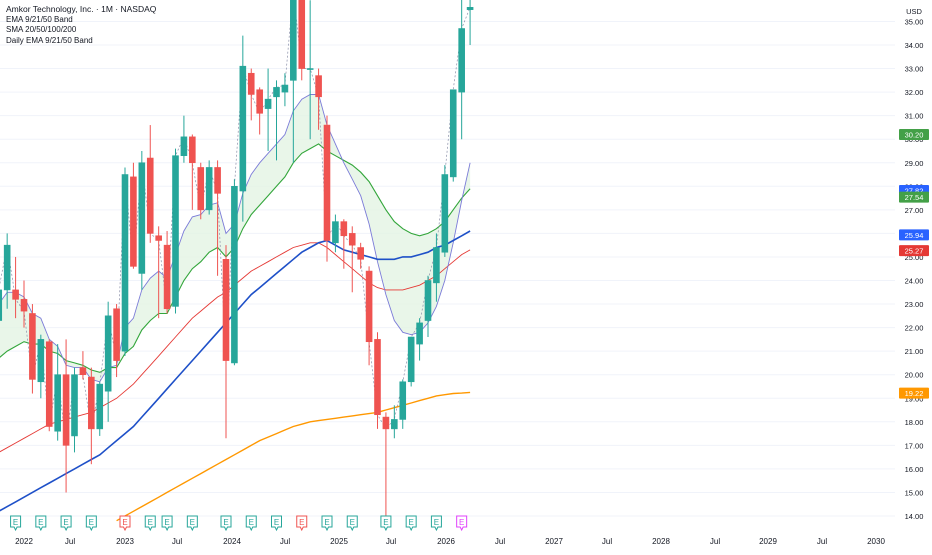 This screenshot has width=932, height=555. What do you see at coordinates (914, 375) in the screenshot?
I see `y-tick-label: 20.00` at bounding box center [914, 375].